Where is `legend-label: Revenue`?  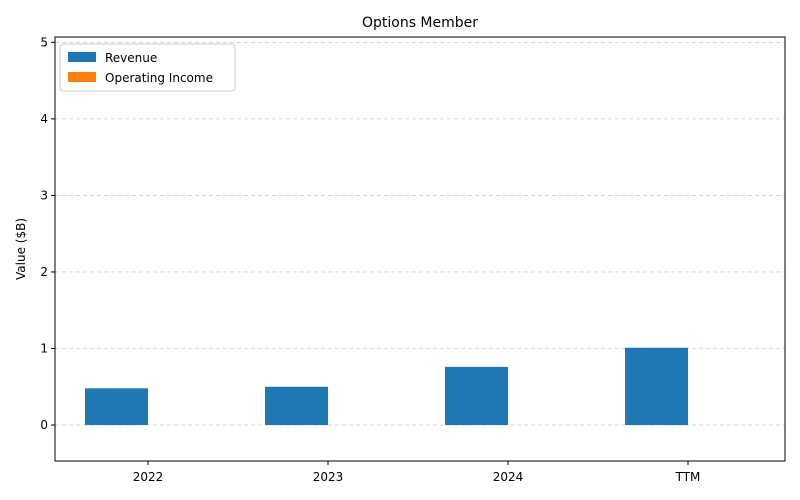 legend-label: Revenue is located at coordinates (131, 58).